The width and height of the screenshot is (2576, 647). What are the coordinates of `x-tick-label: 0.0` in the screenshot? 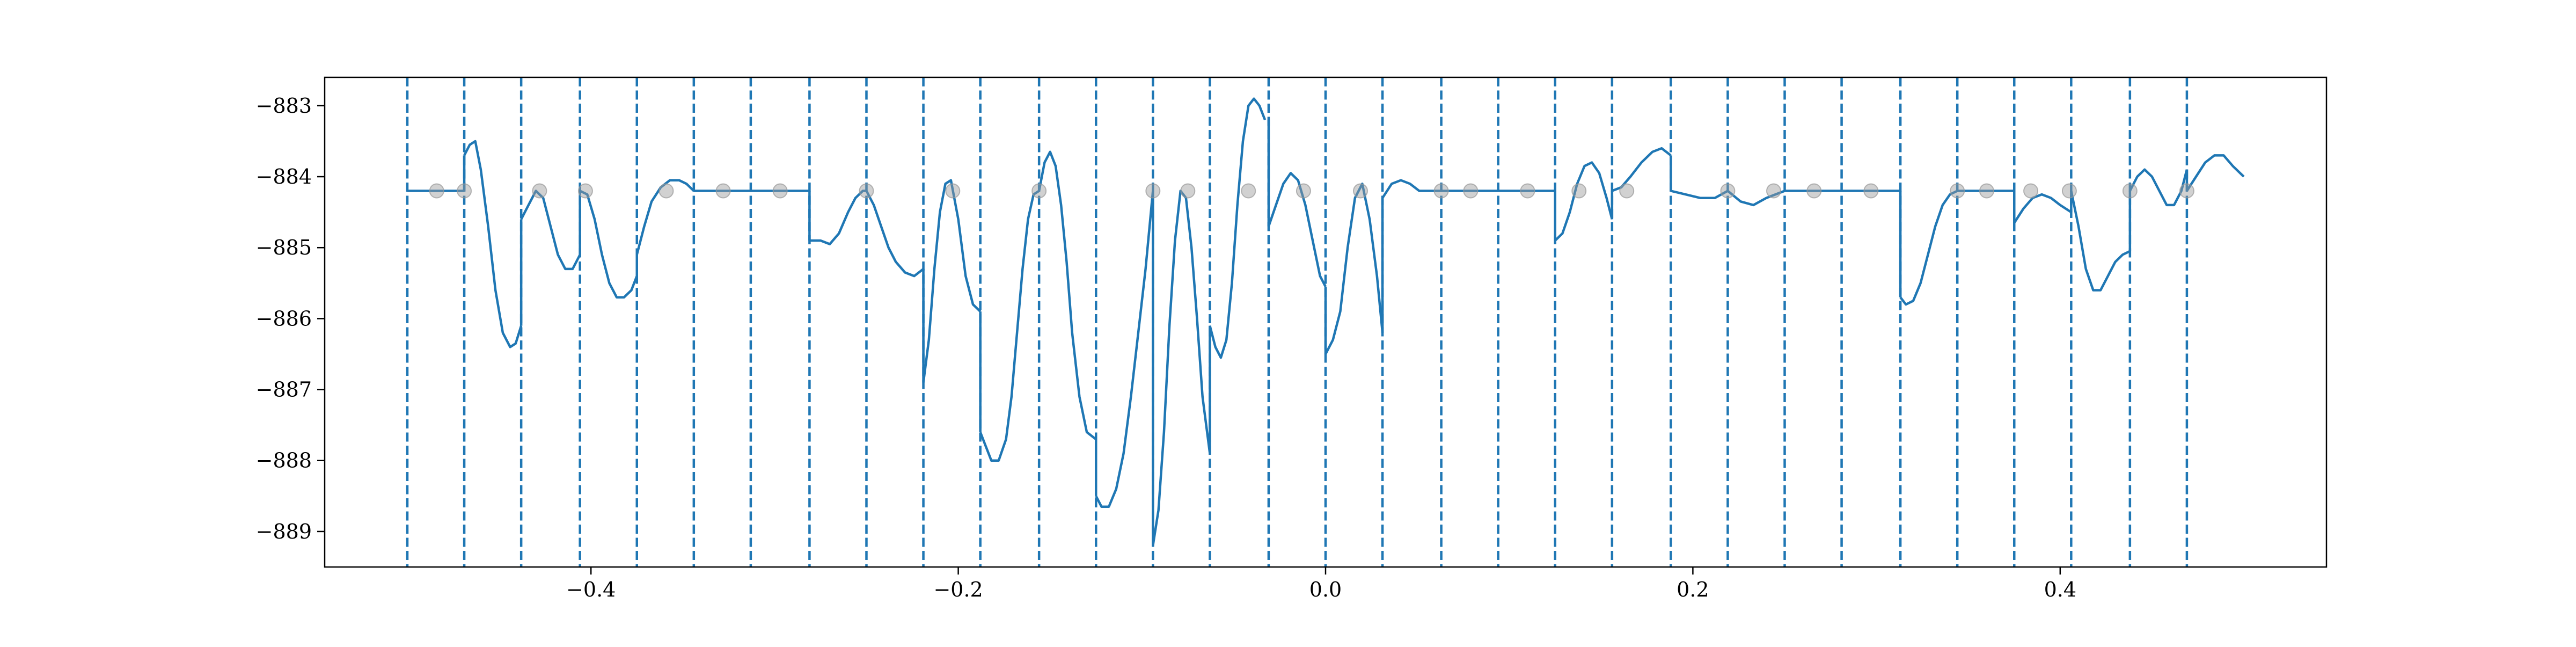 It's located at (1325, 589).